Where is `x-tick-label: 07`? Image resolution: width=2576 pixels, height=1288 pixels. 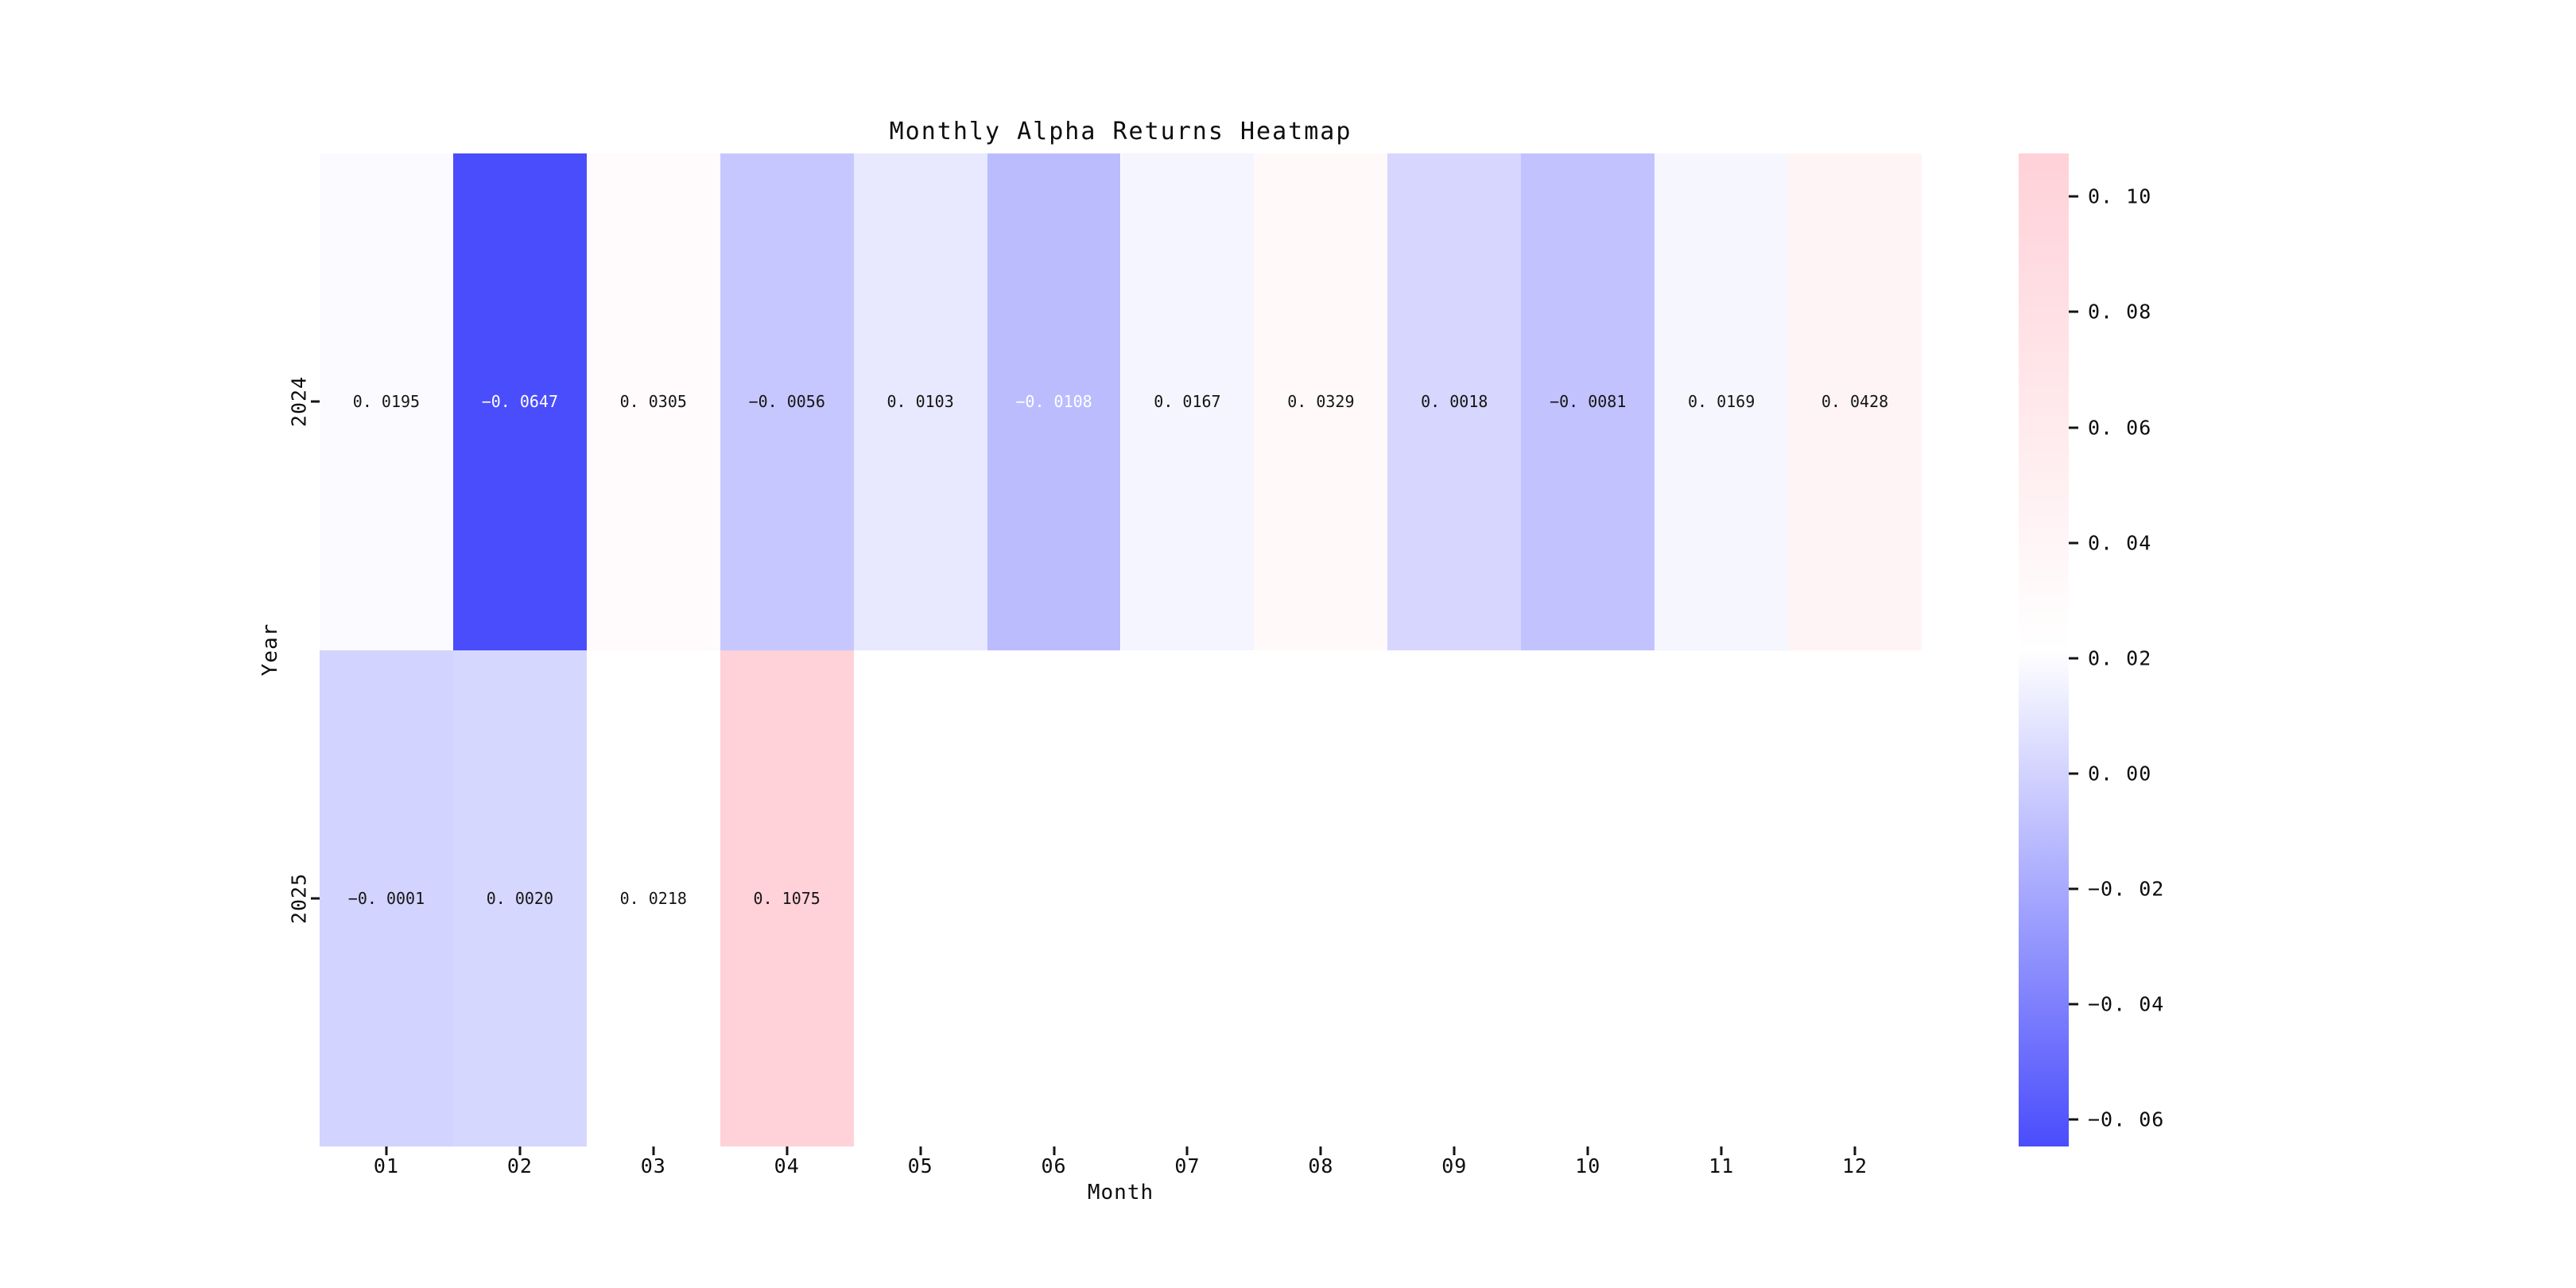
x-tick-label: 07 is located at coordinates (1187, 1166).